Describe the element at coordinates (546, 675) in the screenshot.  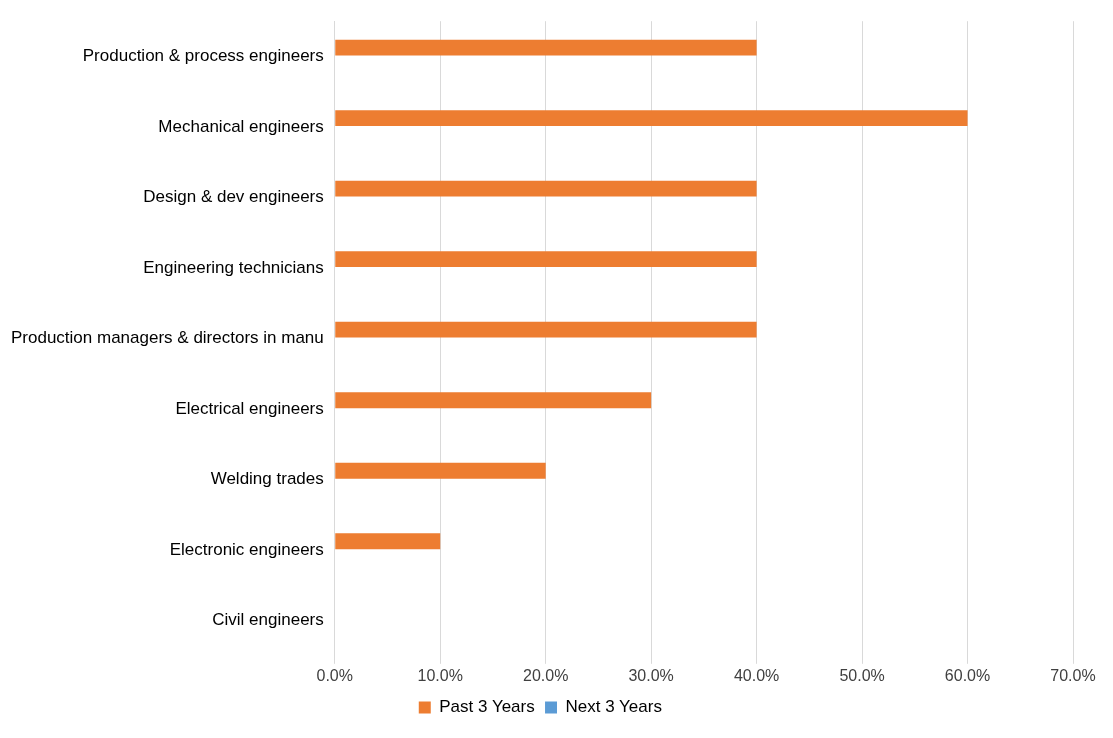
I see `x-tick-label: 20.0%` at that location.